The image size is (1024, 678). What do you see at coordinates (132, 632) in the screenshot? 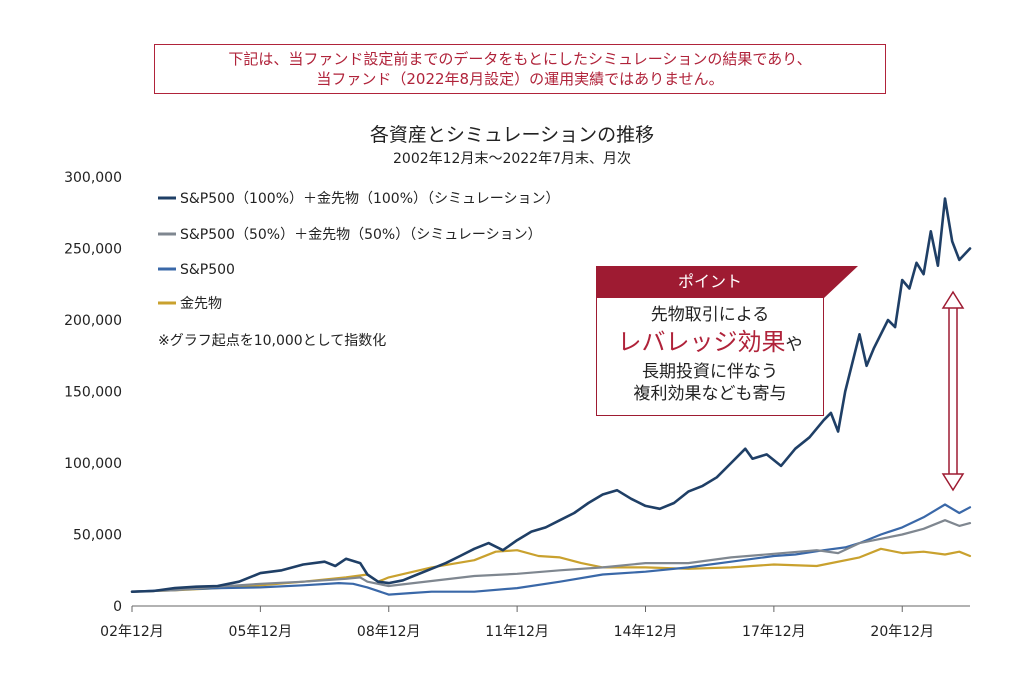
I see `x-tick-label: 02年12月` at bounding box center [132, 632].